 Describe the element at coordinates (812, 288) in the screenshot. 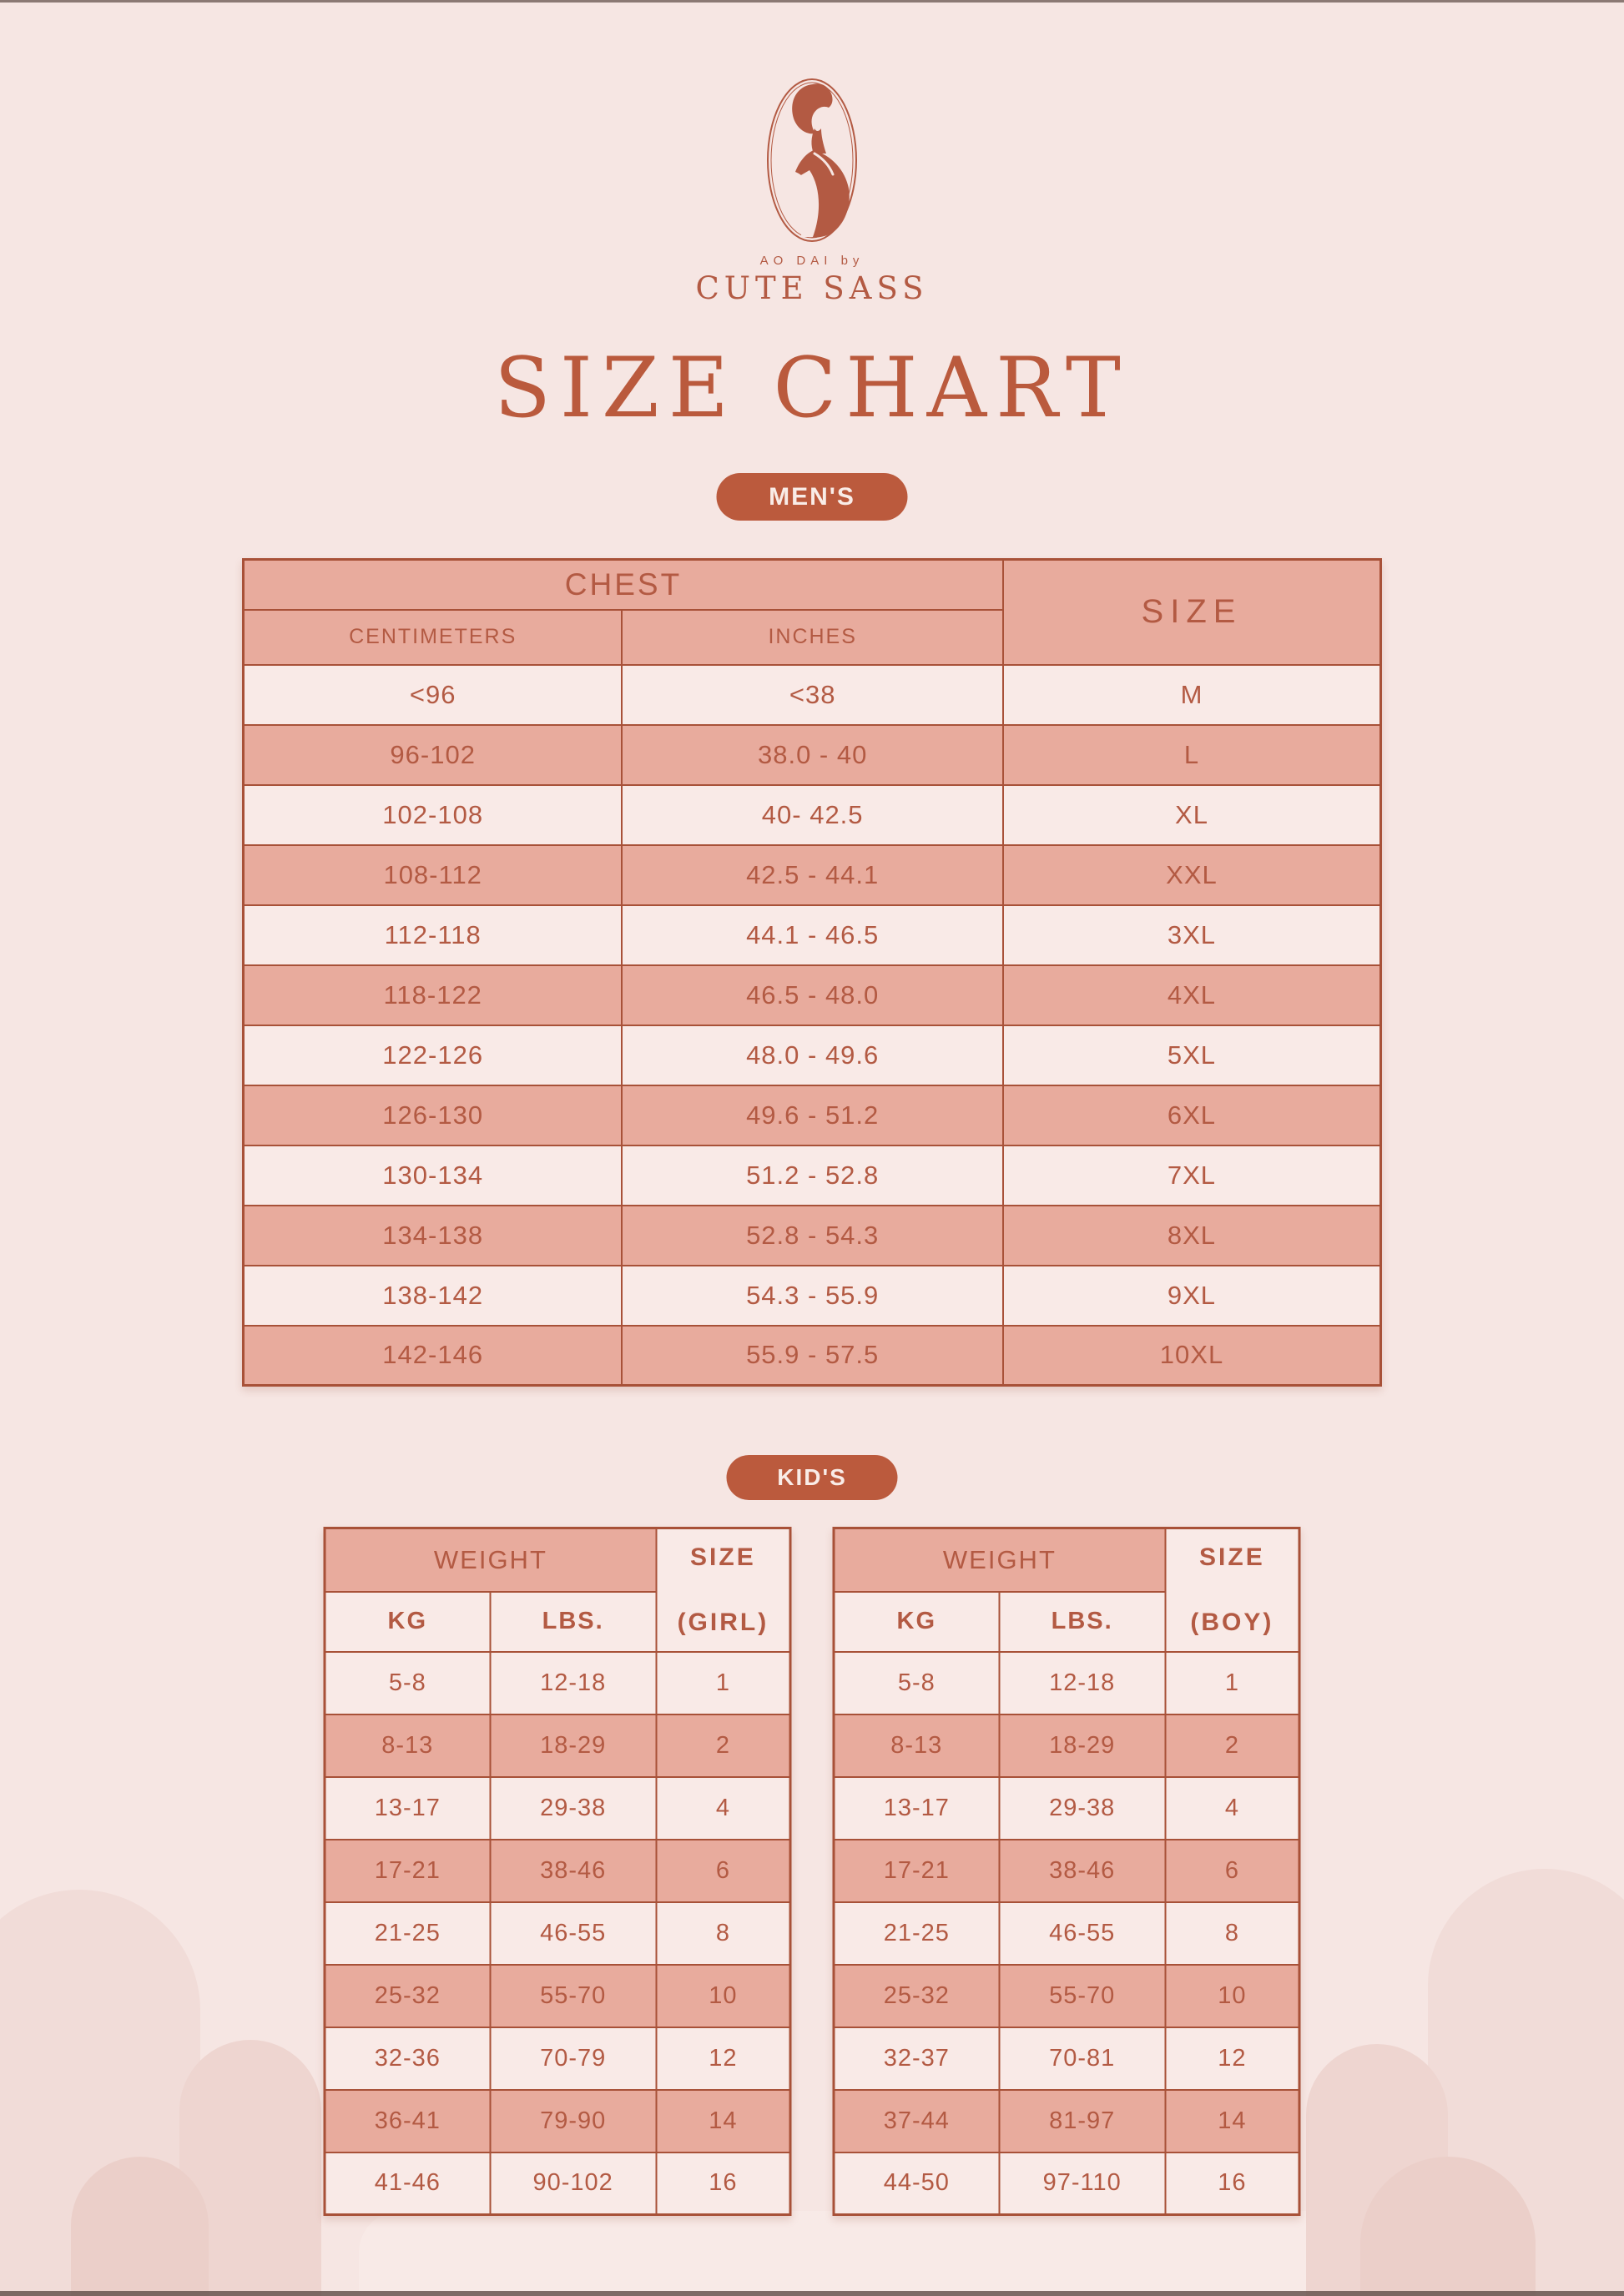

I see `brand-name: CUTE SASS` at that location.